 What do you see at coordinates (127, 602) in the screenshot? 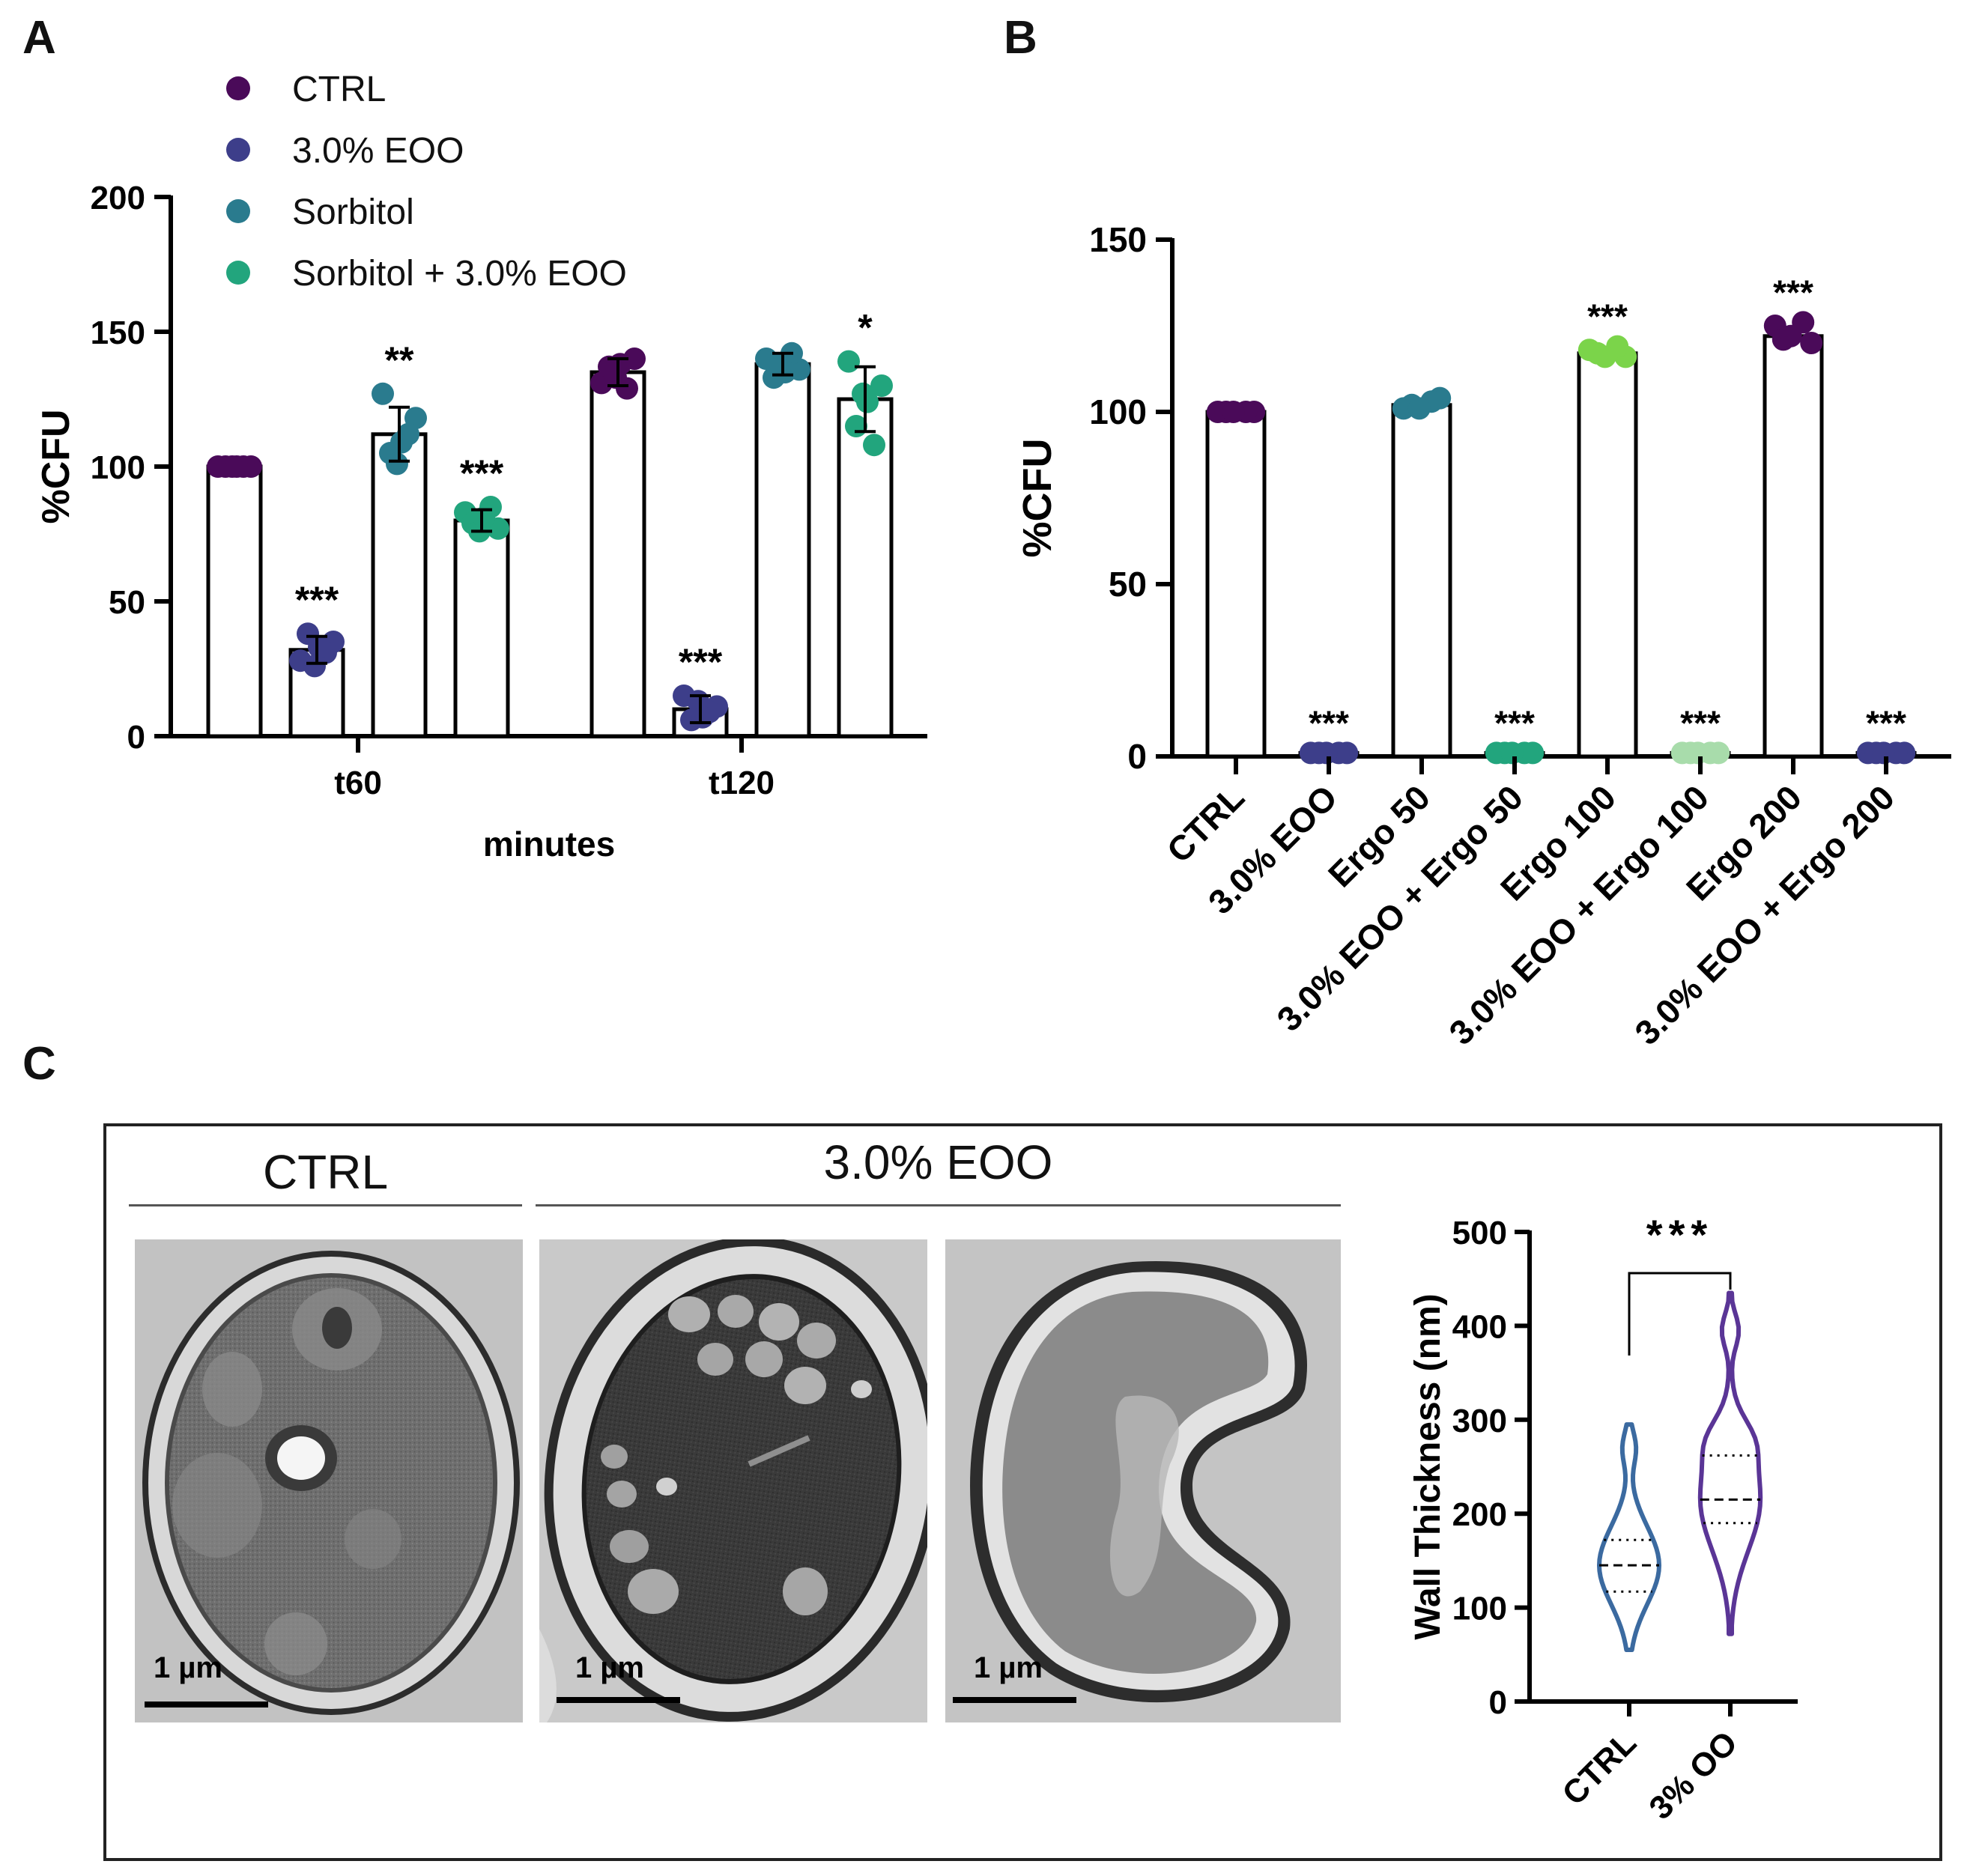
I see `a-y-tick-label: 50` at bounding box center [127, 602].